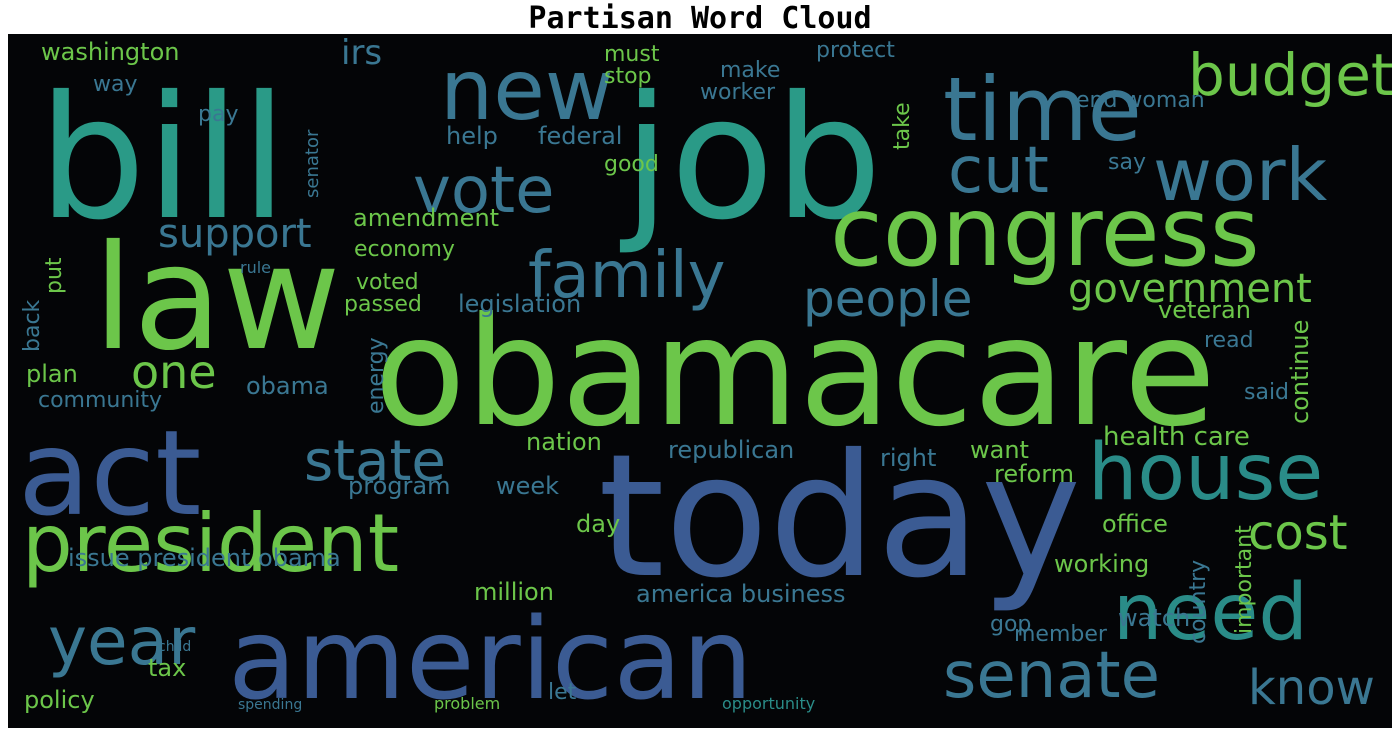  I want to click on word-voted: voted, so click(387, 282).